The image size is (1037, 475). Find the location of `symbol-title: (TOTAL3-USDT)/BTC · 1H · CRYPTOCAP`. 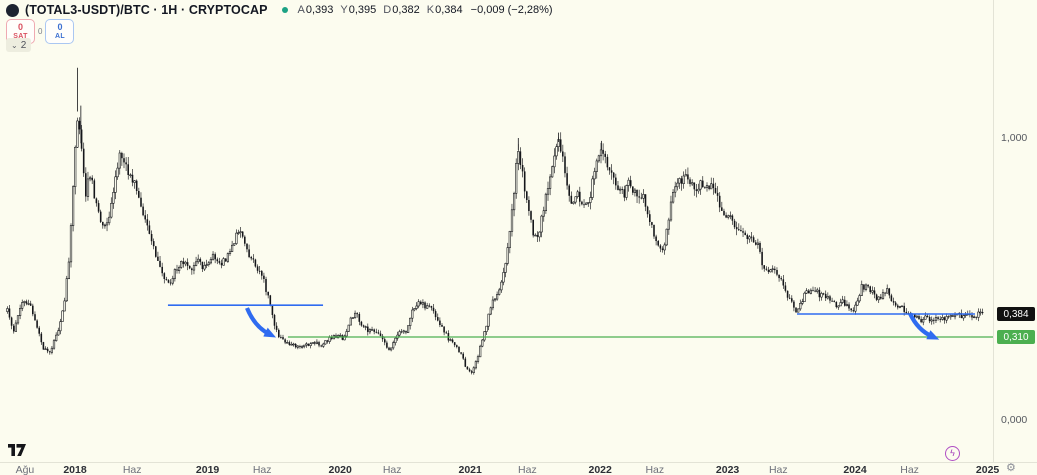

symbol-title: (TOTAL3-USDT)/BTC · 1H · CRYPTOCAP is located at coordinates (146, 10).